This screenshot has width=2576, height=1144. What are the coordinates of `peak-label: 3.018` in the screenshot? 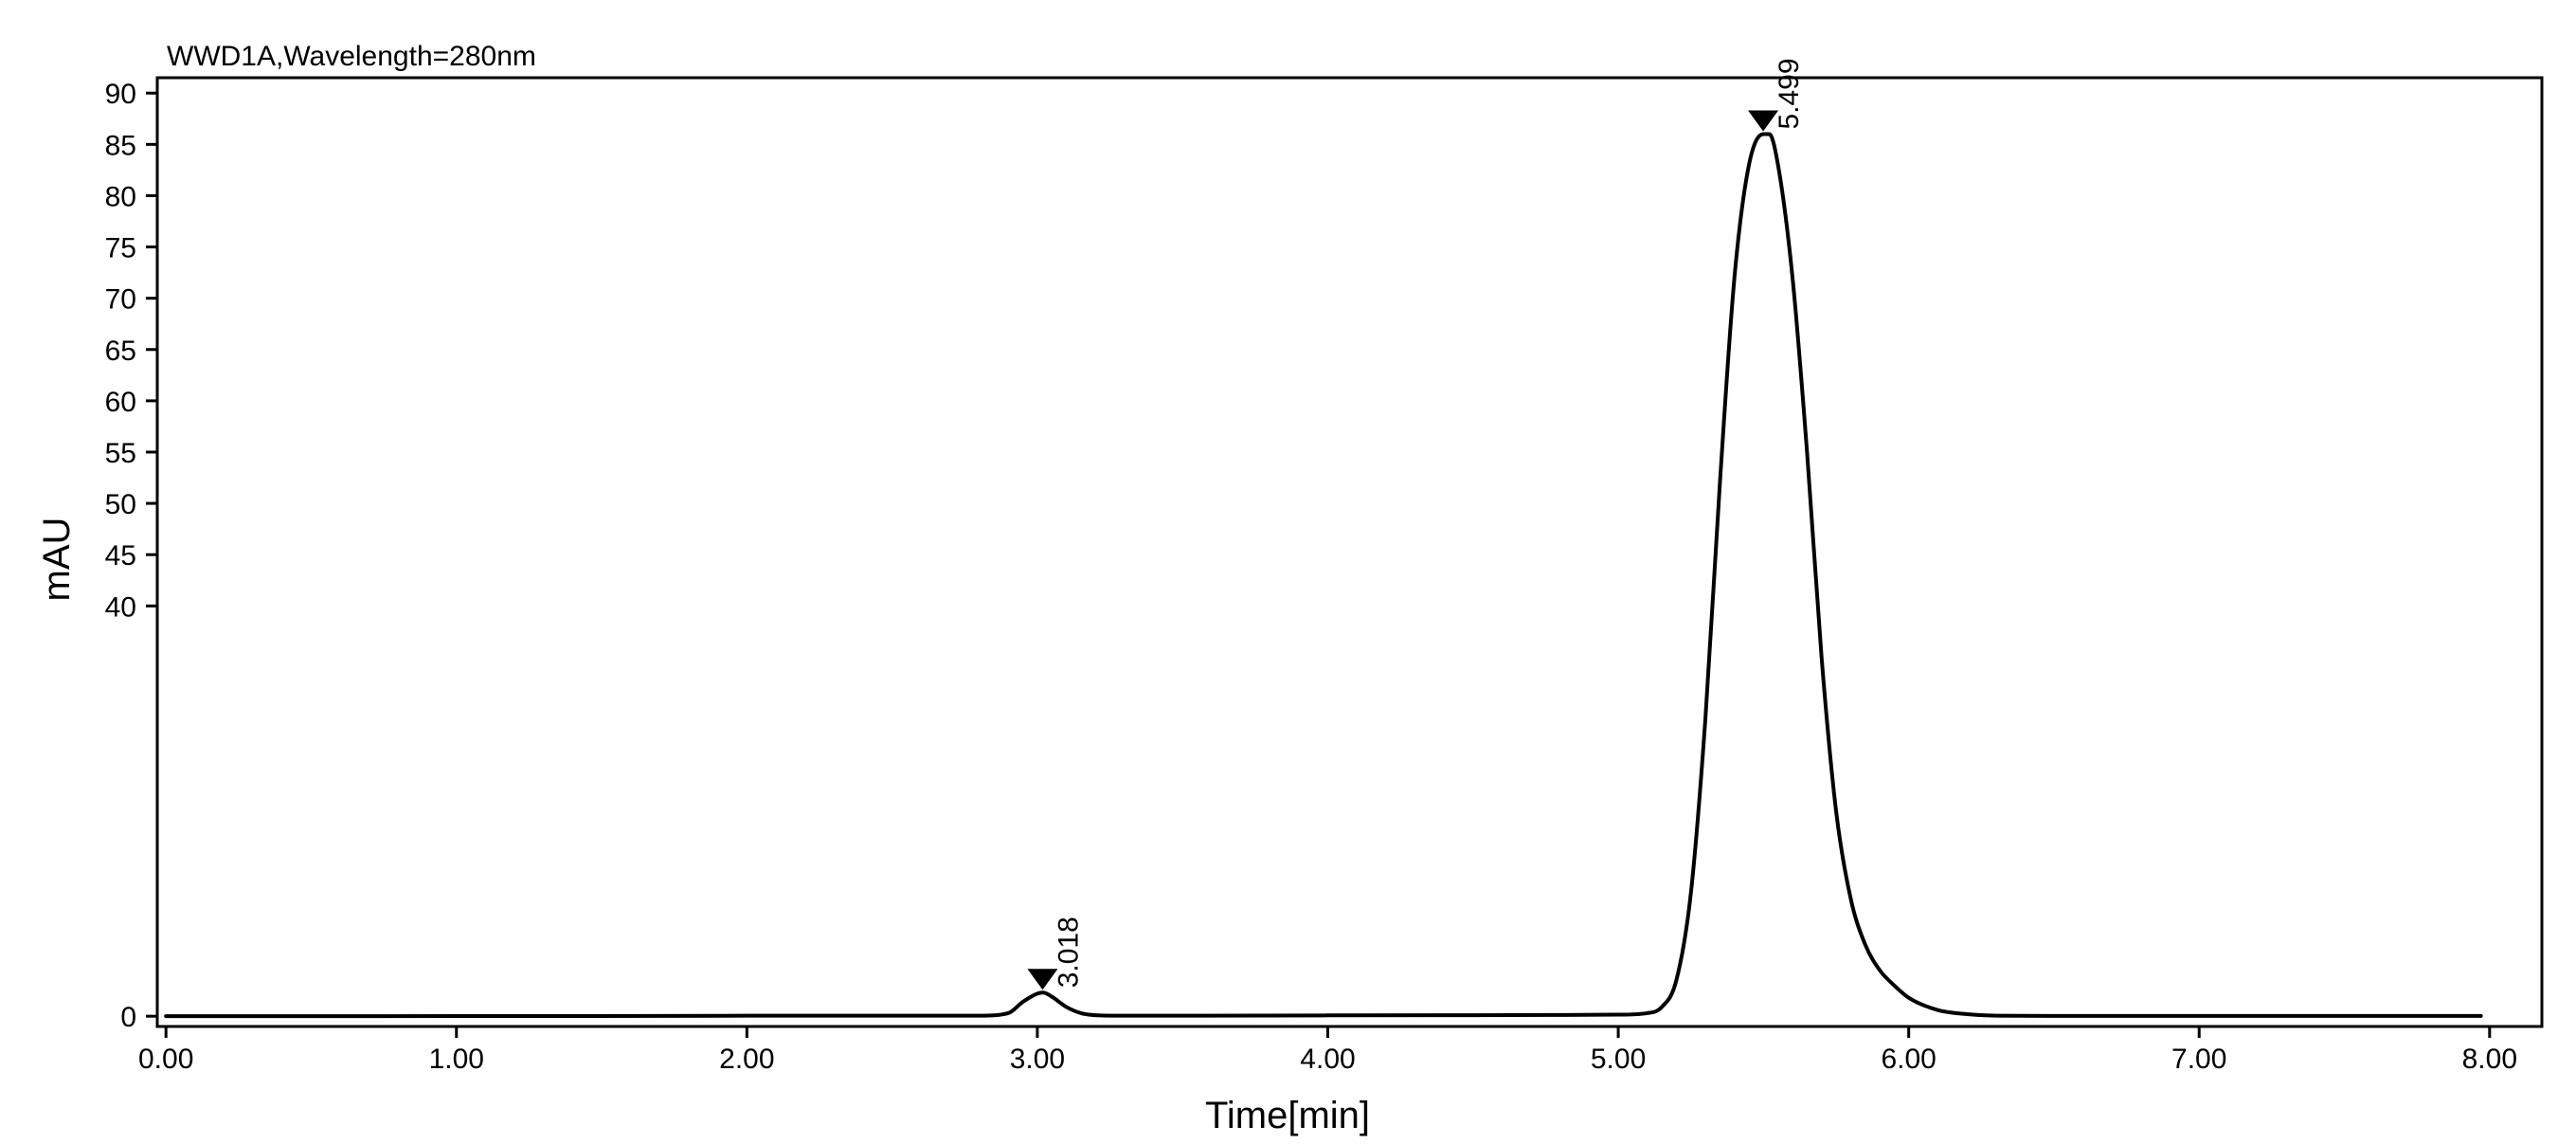 It's located at (1068, 952).